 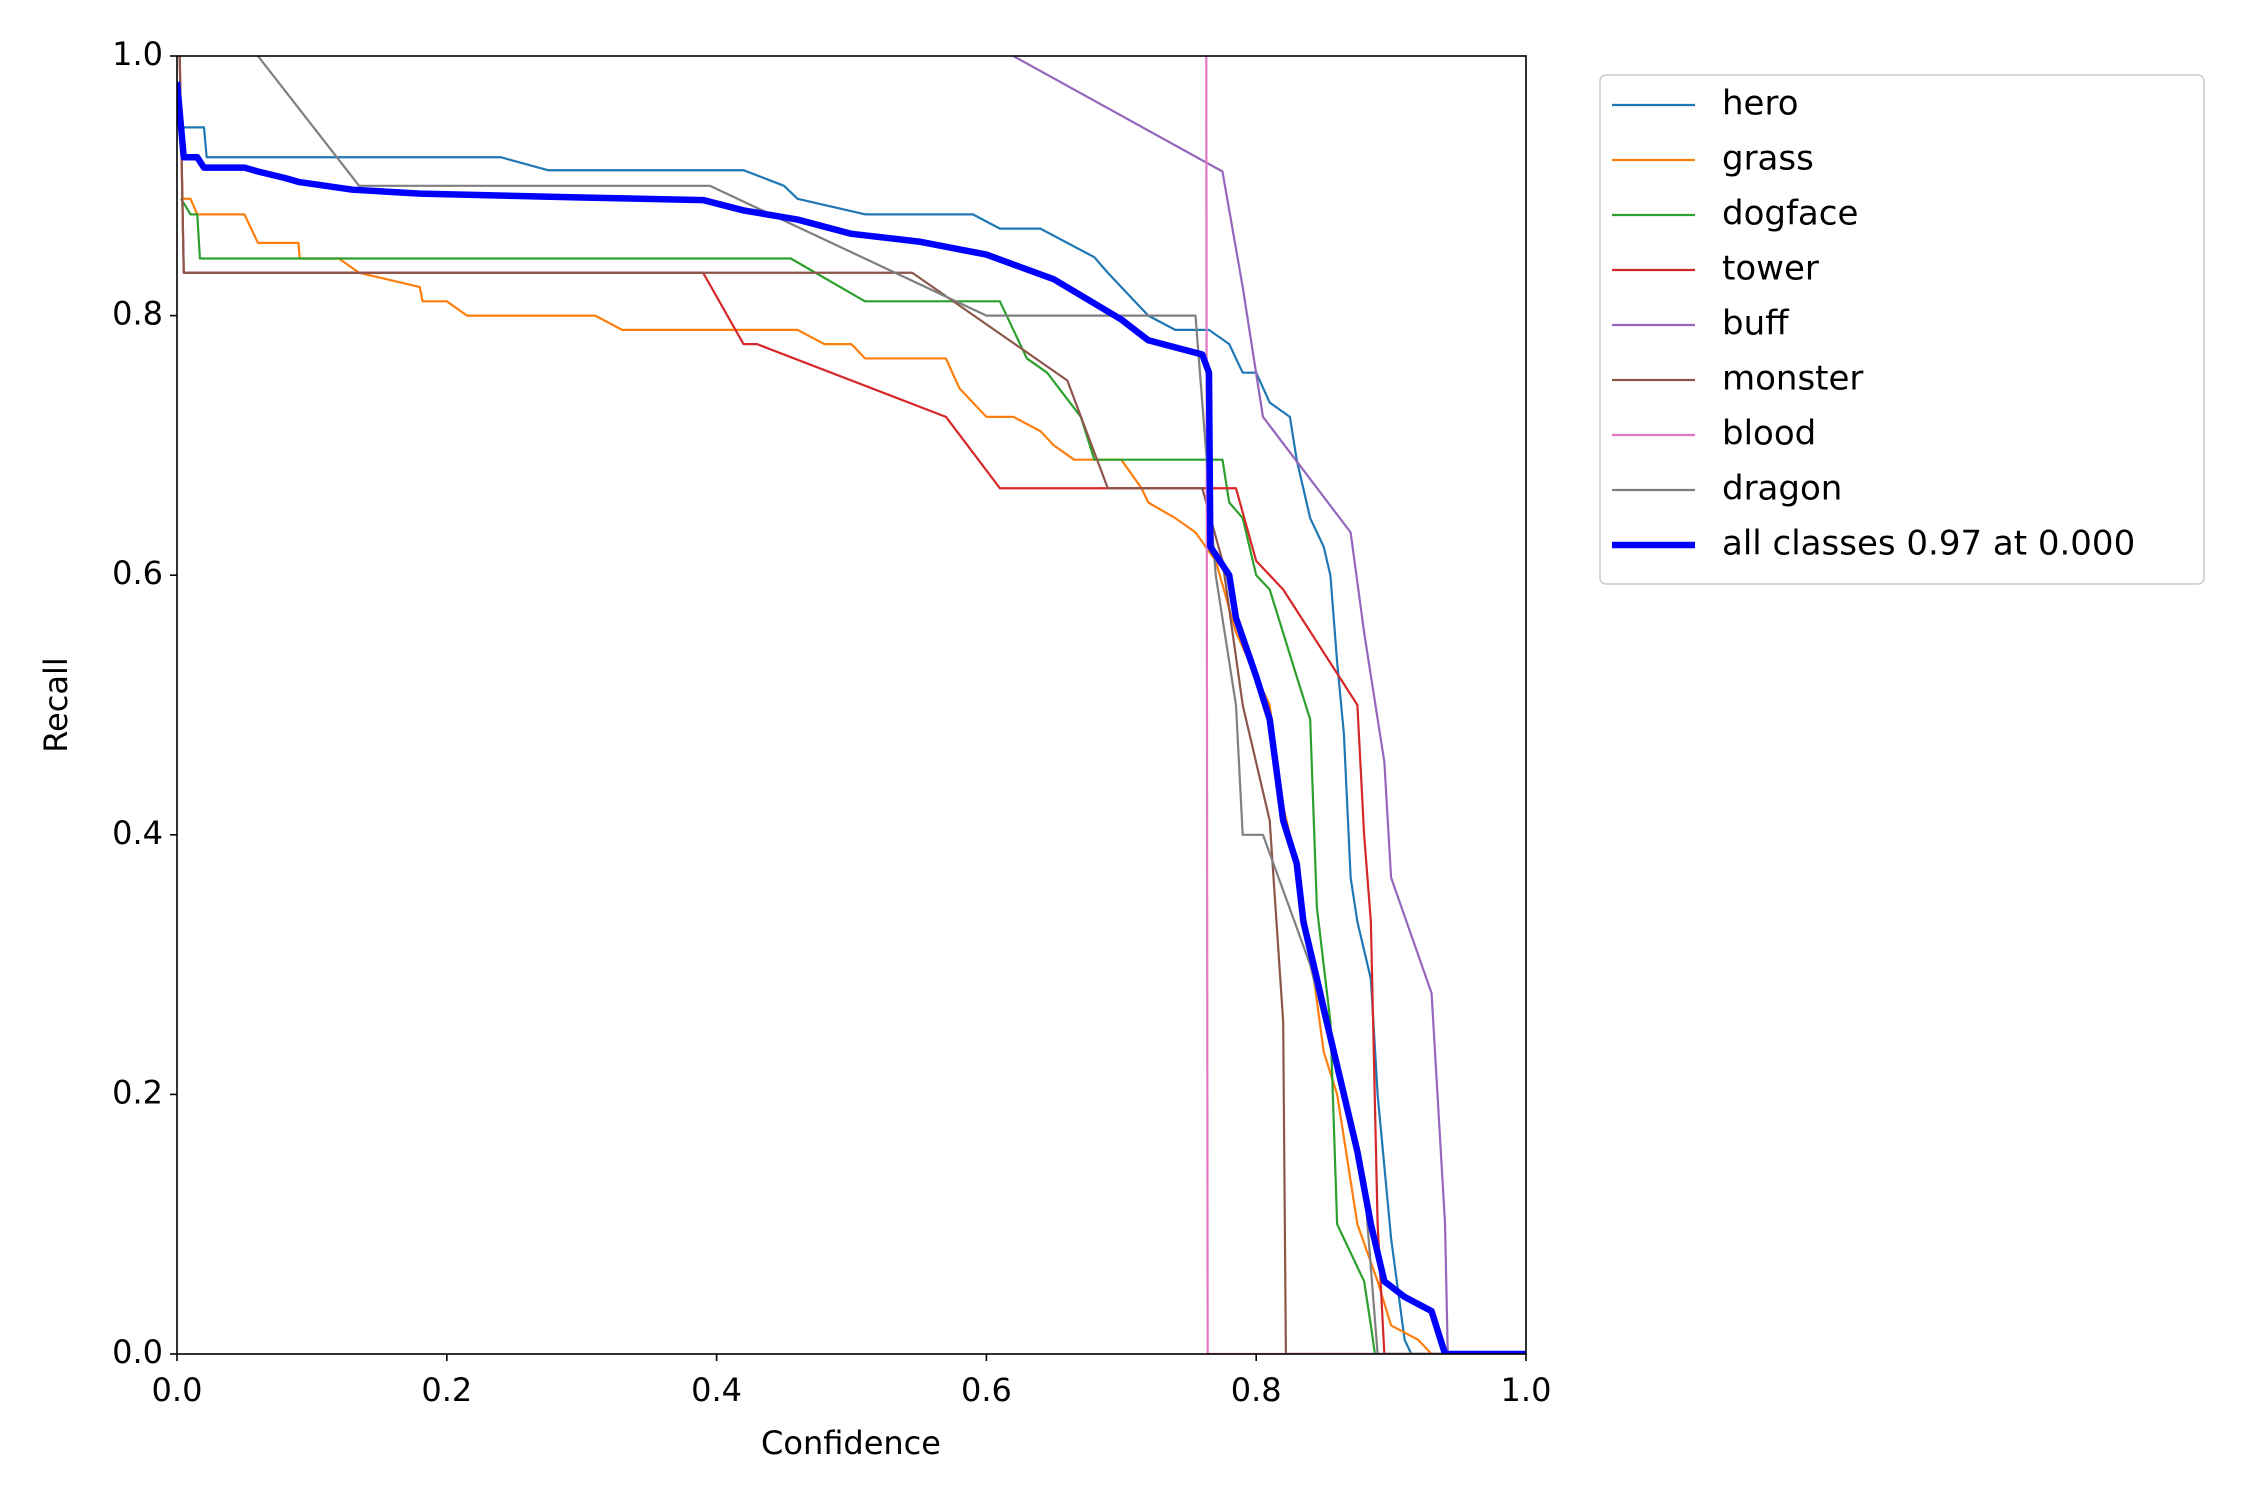 I want to click on x-tick-label: 0.2, so click(x=446, y=1390).